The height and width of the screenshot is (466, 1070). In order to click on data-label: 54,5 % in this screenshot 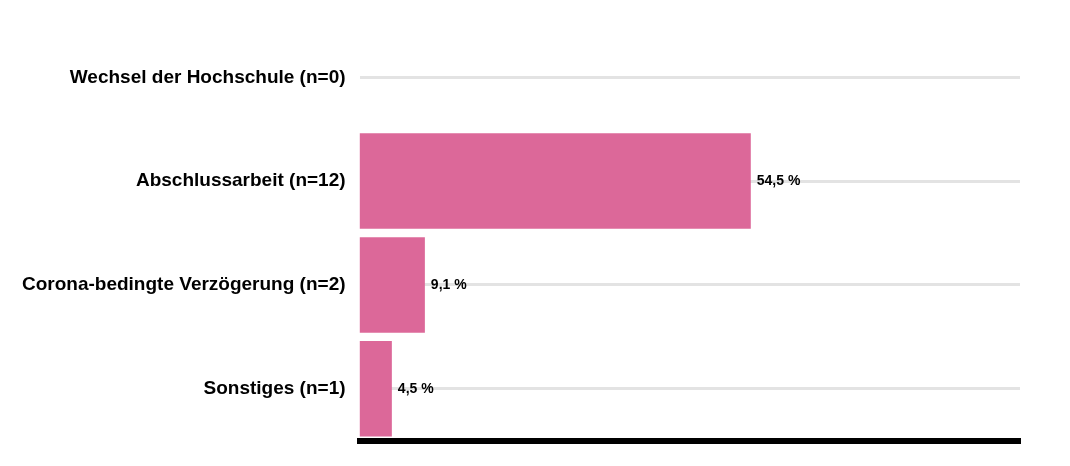, I will do `click(778, 179)`.